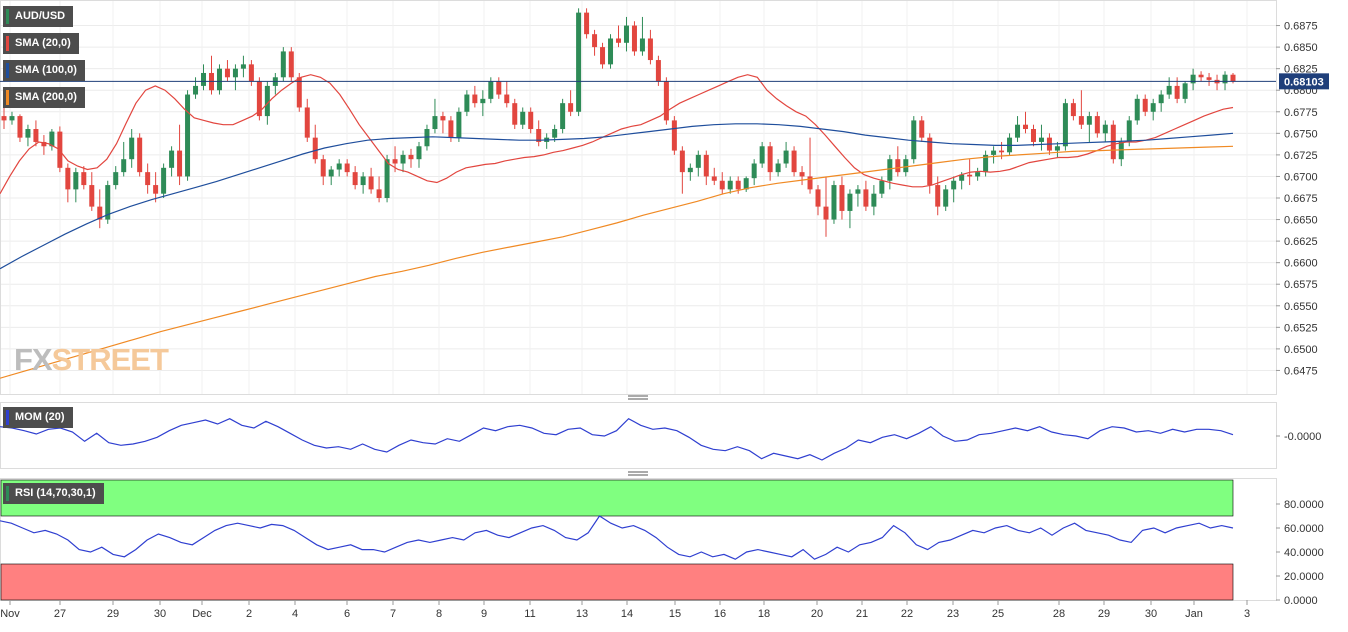  Describe the element at coordinates (113, 614) in the screenshot. I see `time-tick-label: 29` at that location.